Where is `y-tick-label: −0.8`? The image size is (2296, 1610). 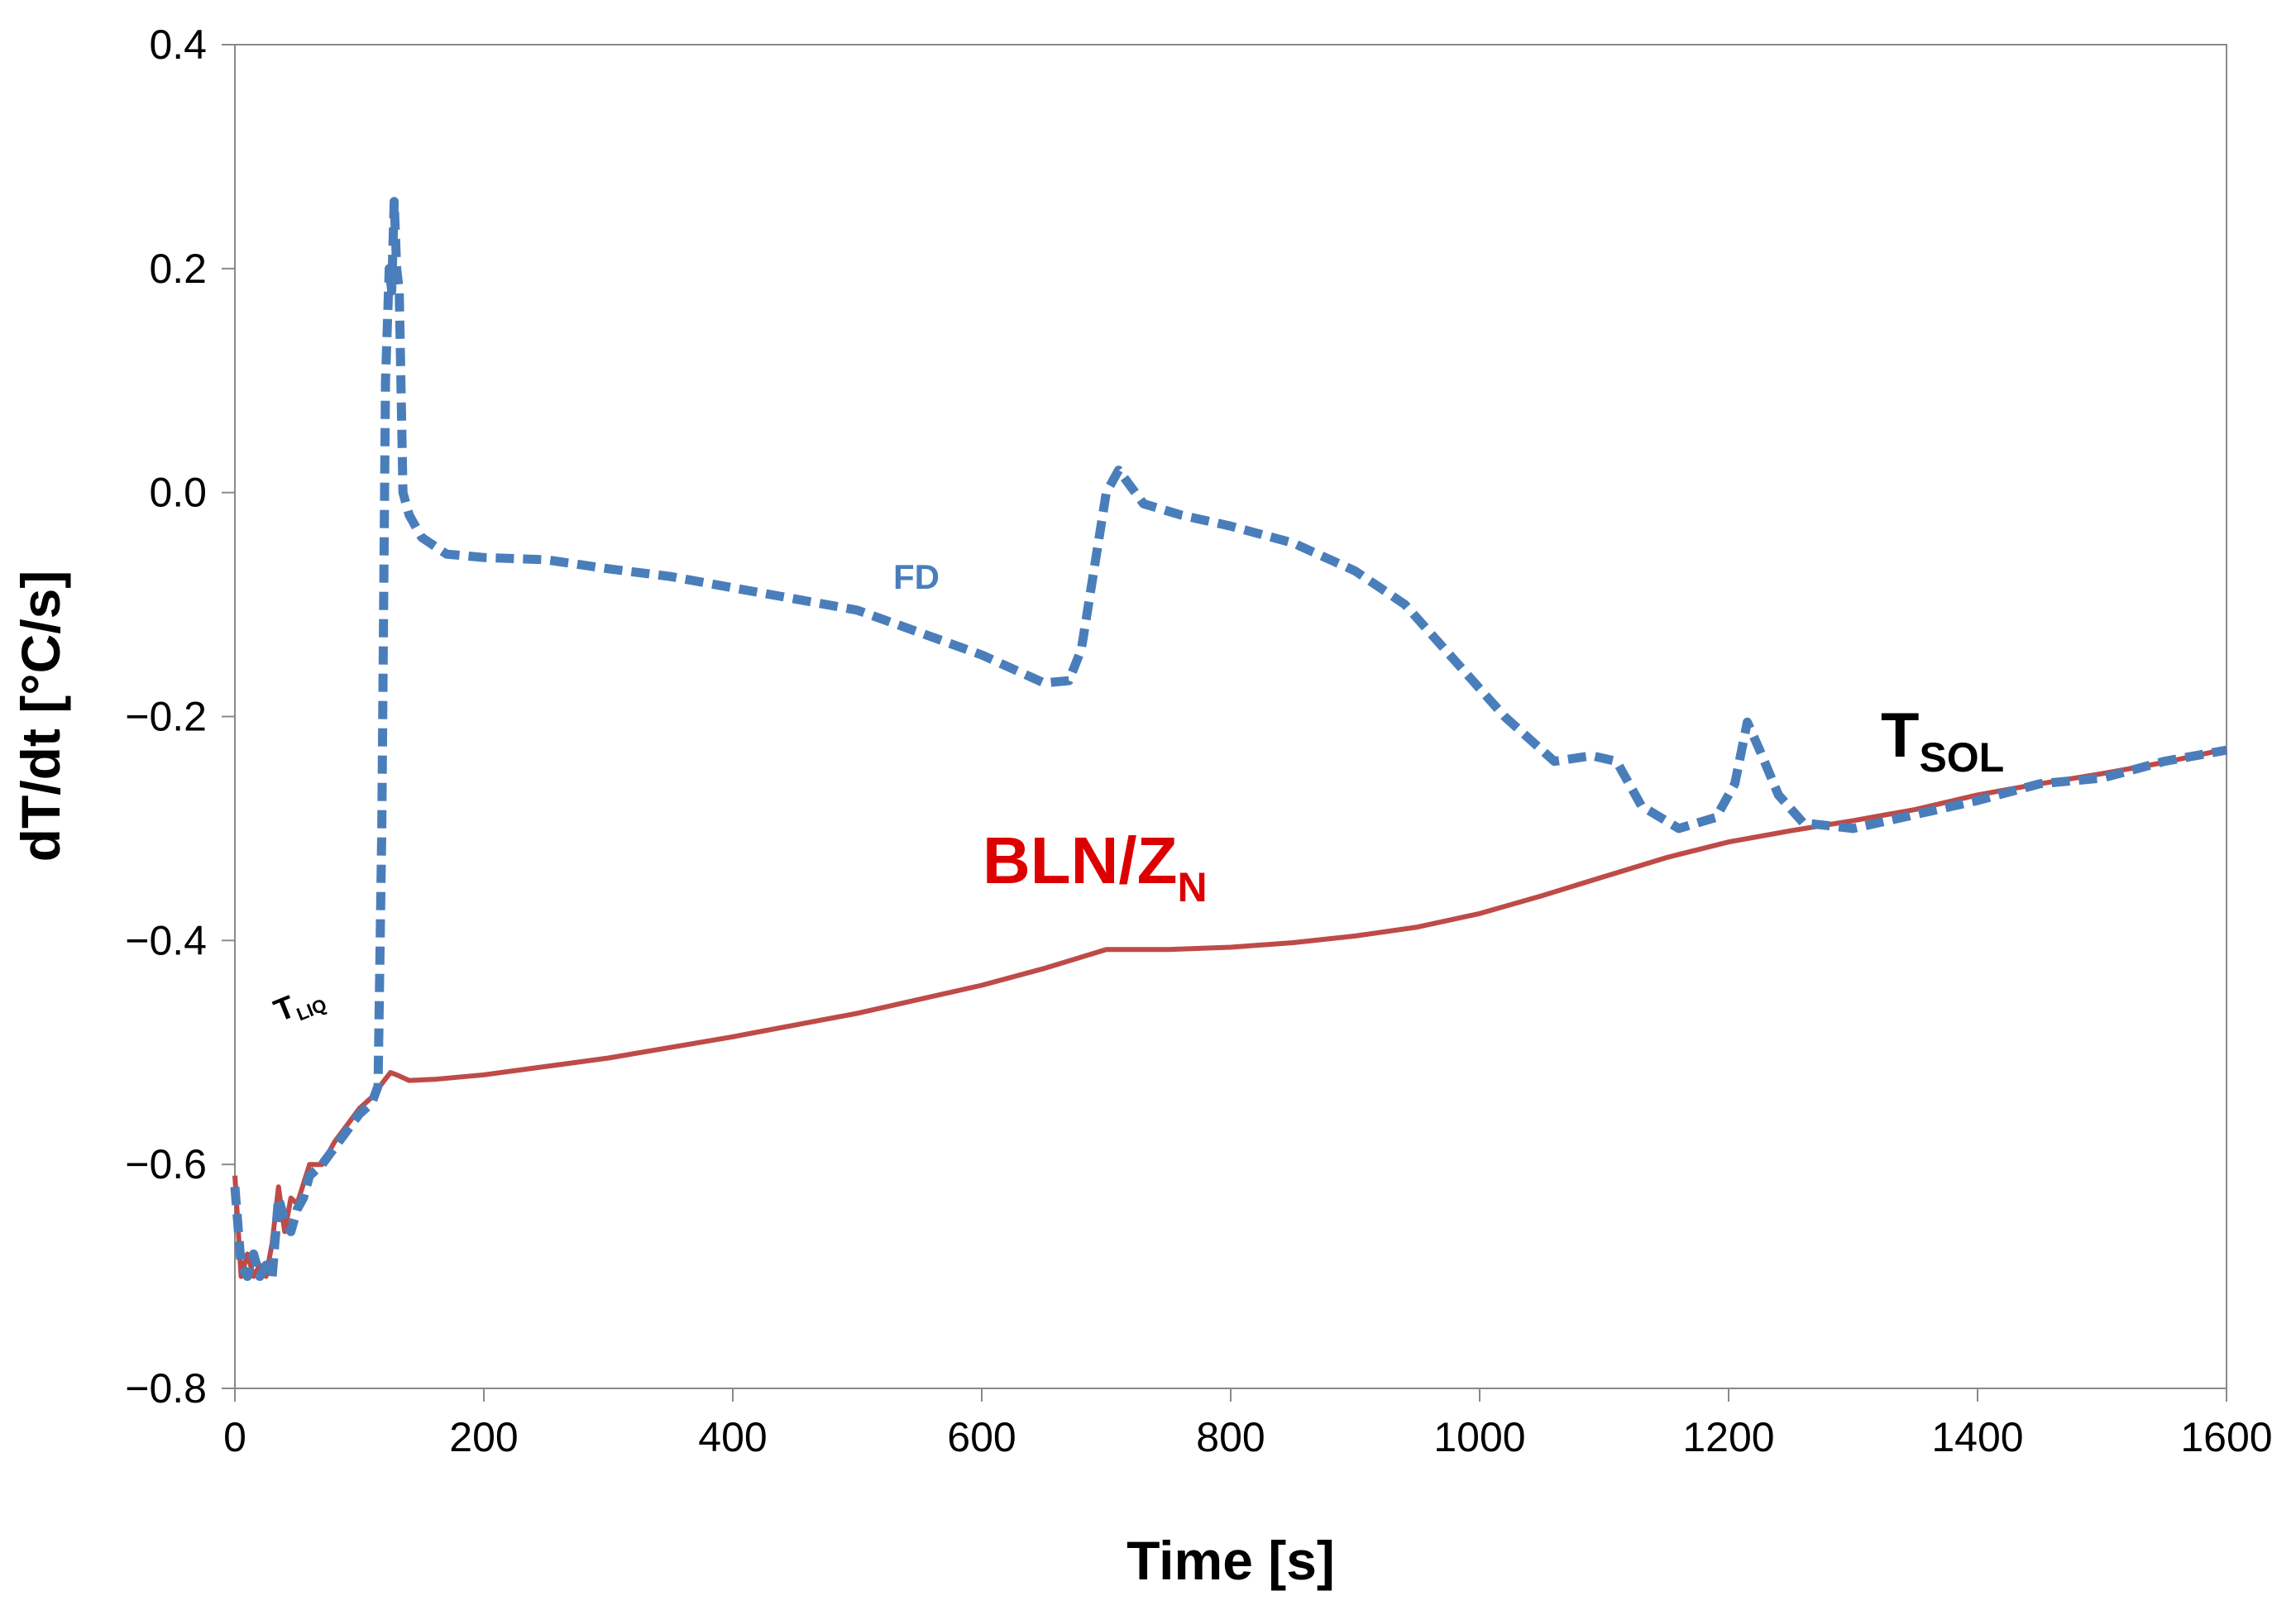 y-tick-label: −0.8 is located at coordinates (166, 1388).